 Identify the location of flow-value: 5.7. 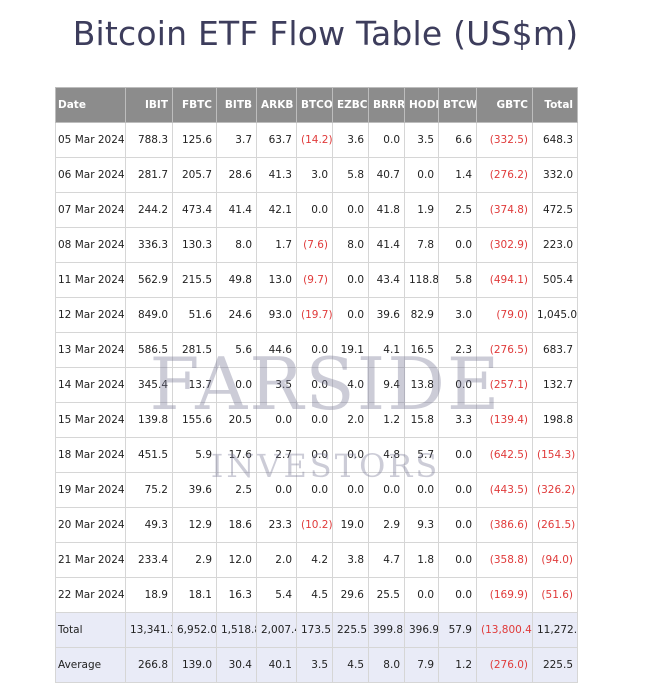
(421, 455).